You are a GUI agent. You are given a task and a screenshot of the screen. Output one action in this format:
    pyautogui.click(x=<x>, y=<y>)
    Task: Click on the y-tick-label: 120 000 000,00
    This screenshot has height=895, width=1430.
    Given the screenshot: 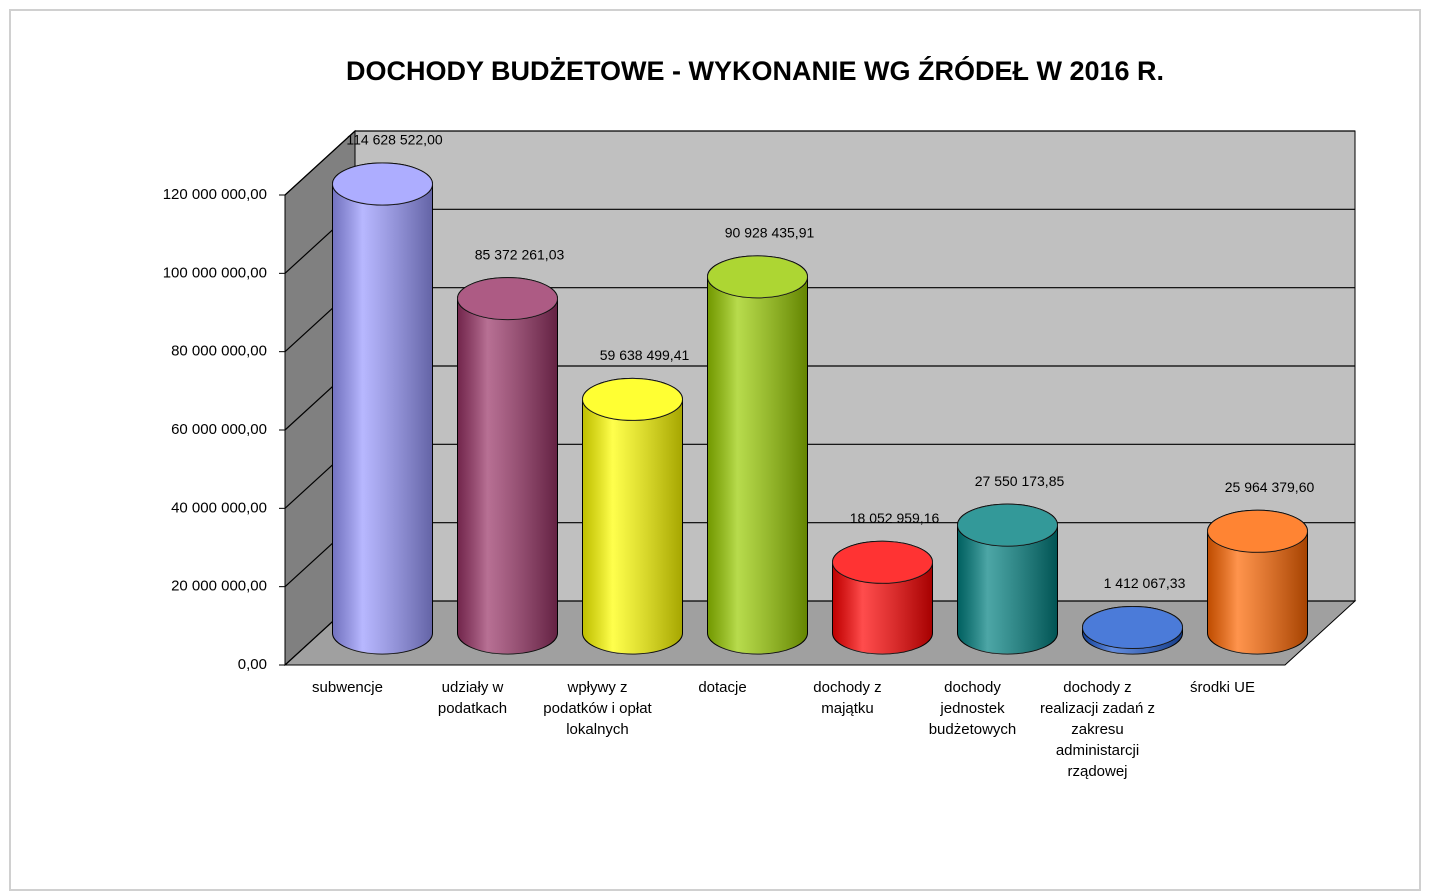 What is the action you would take?
    pyautogui.click(x=215, y=194)
    